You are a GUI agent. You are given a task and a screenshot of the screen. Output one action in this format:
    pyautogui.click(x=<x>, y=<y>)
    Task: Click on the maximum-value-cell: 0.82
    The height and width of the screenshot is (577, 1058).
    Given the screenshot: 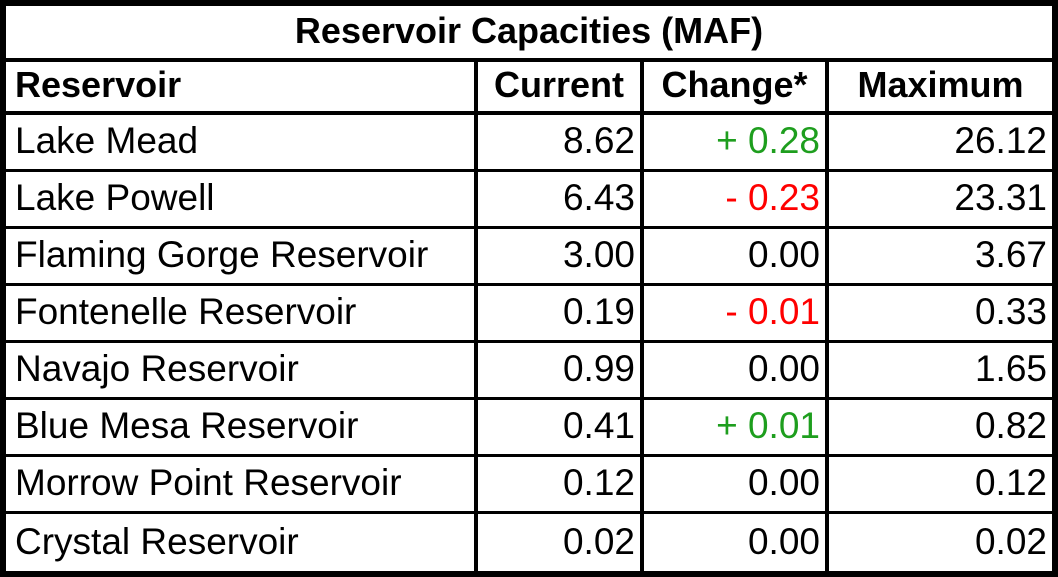 What is the action you would take?
    pyautogui.click(x=940, y=428)
    